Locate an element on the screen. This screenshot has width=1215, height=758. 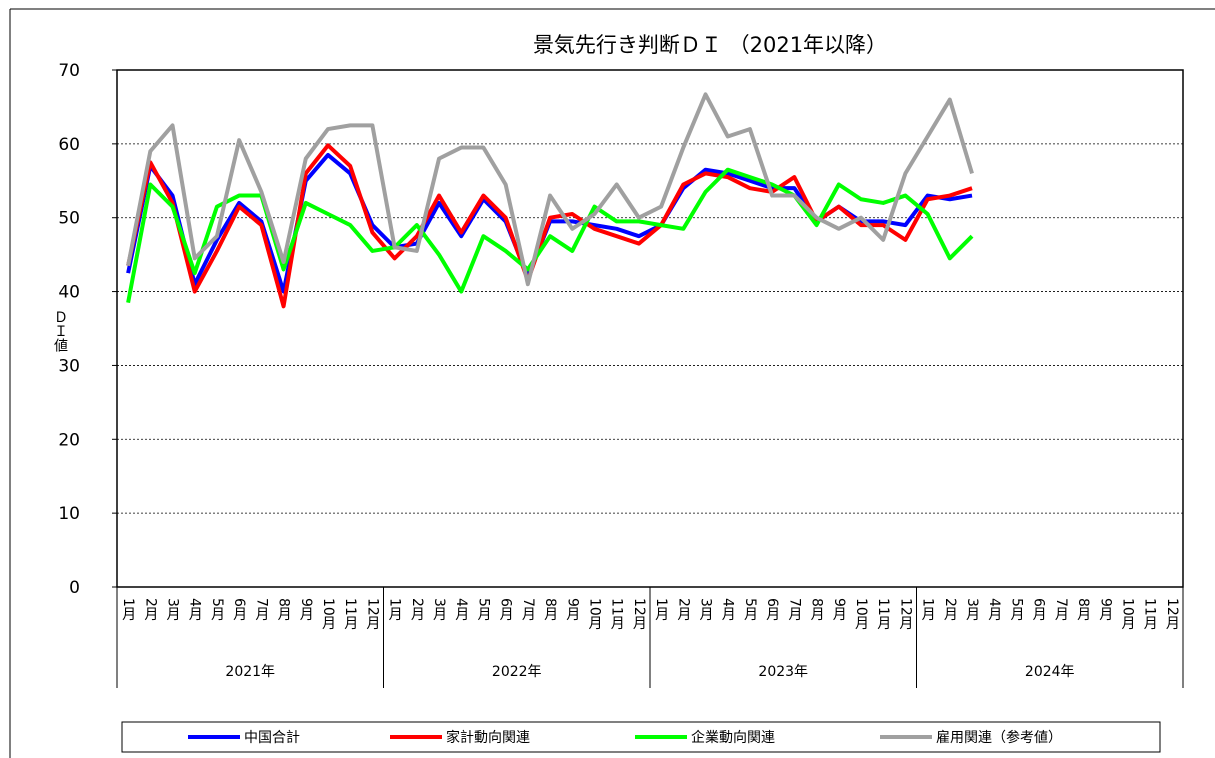
legend-label: 家計動向関連 is located at coordinates (488, 737).